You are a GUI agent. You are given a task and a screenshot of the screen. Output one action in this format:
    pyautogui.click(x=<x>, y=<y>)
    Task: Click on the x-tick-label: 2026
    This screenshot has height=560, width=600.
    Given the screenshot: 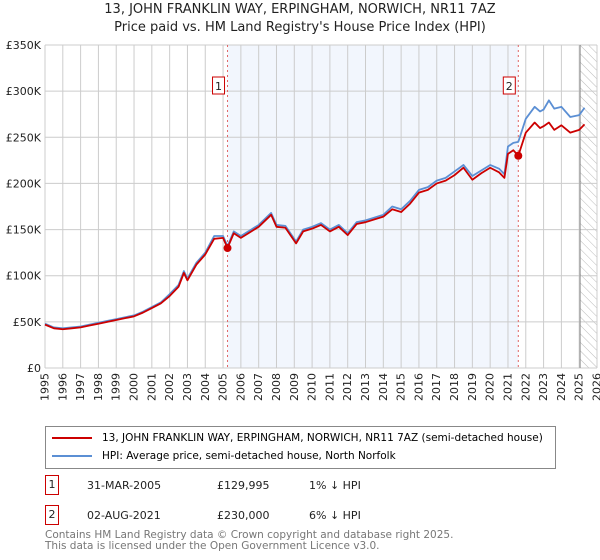 What is the action you would take?
    pyautogui.click(x=595, y=387)
    